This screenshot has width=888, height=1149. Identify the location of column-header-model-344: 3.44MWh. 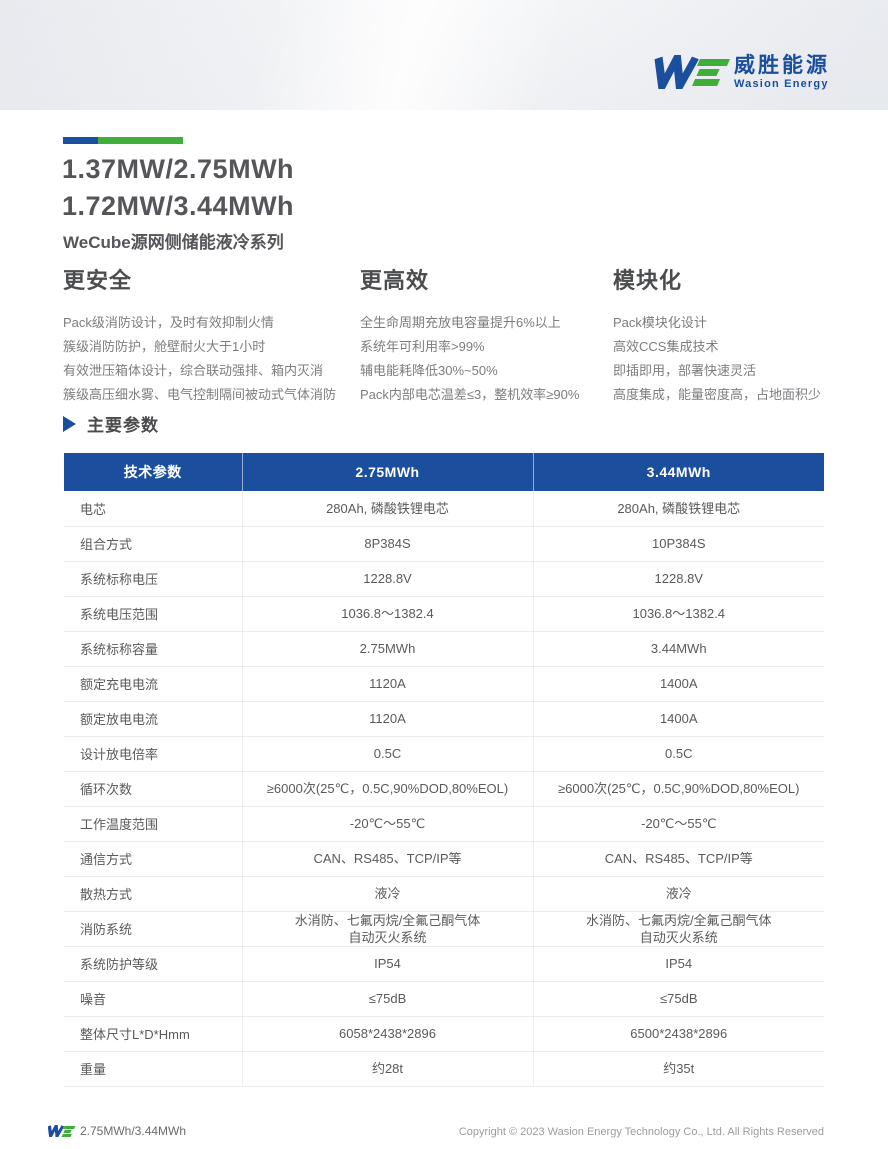
(678, 472).